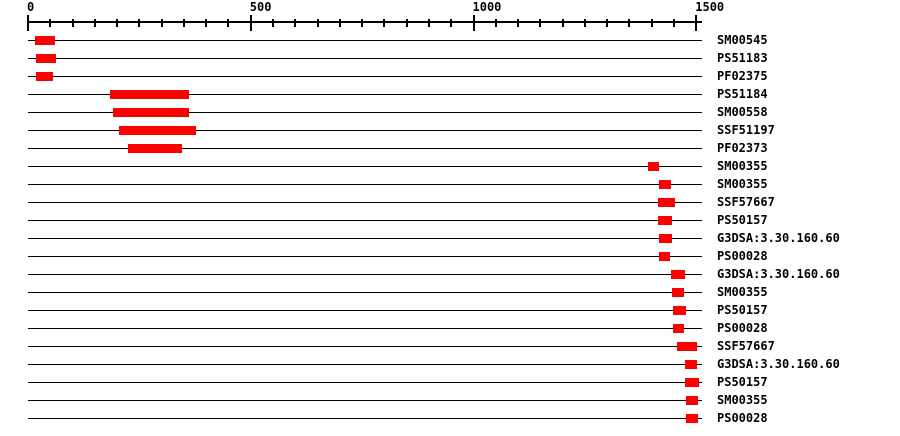  I want to click on feature-label: PF02375, so click(742, 76).